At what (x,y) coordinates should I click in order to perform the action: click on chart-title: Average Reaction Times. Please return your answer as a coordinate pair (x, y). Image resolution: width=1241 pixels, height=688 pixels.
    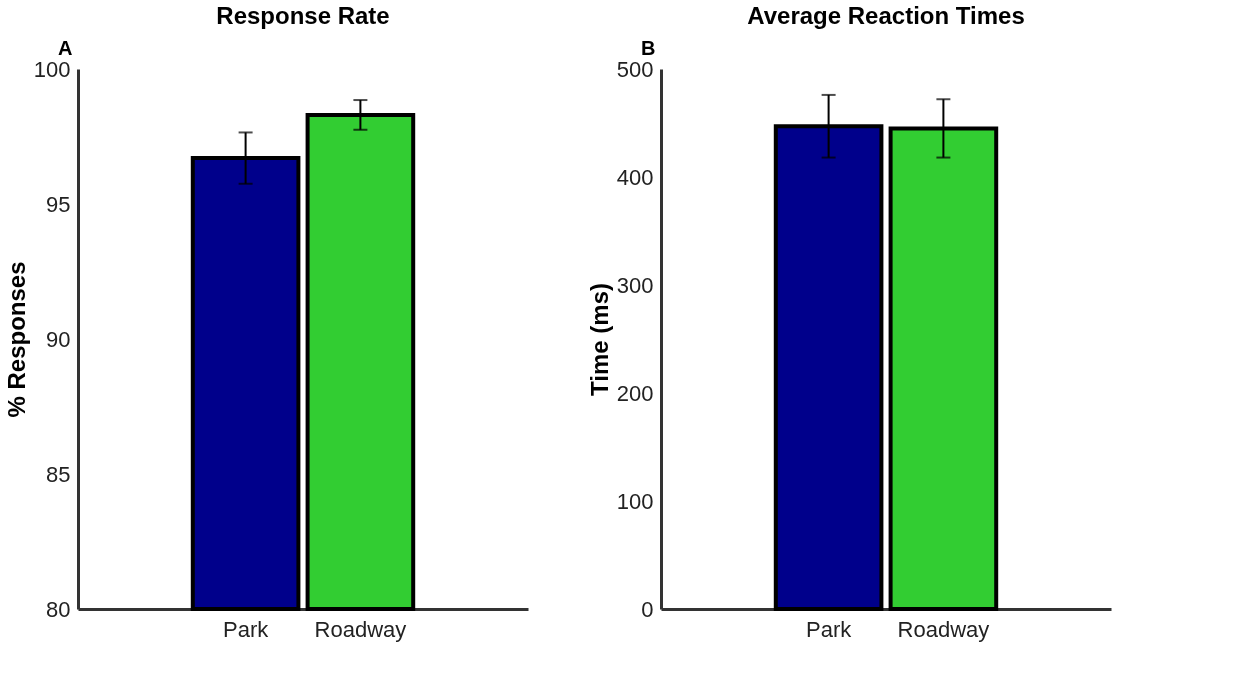
    Looking at the image, I should click on (886, 15).